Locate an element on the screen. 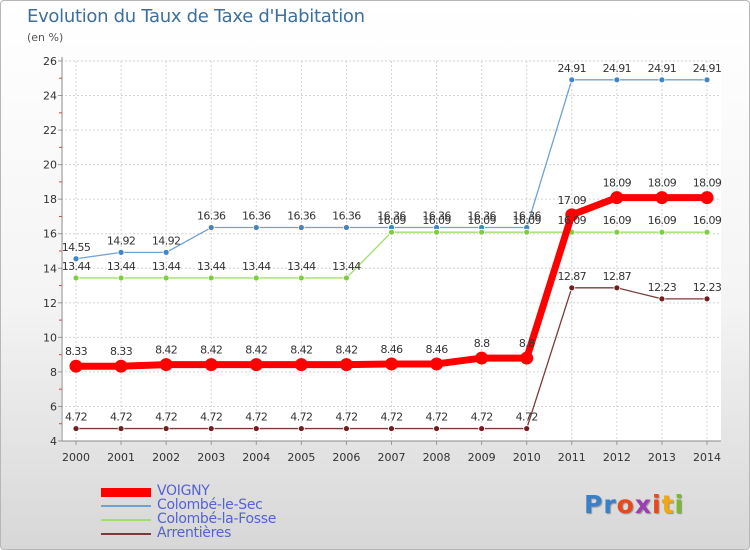 This screenshot has height=550, width=750. x-tick-label: 2014 is located at coordinates (707, 457).